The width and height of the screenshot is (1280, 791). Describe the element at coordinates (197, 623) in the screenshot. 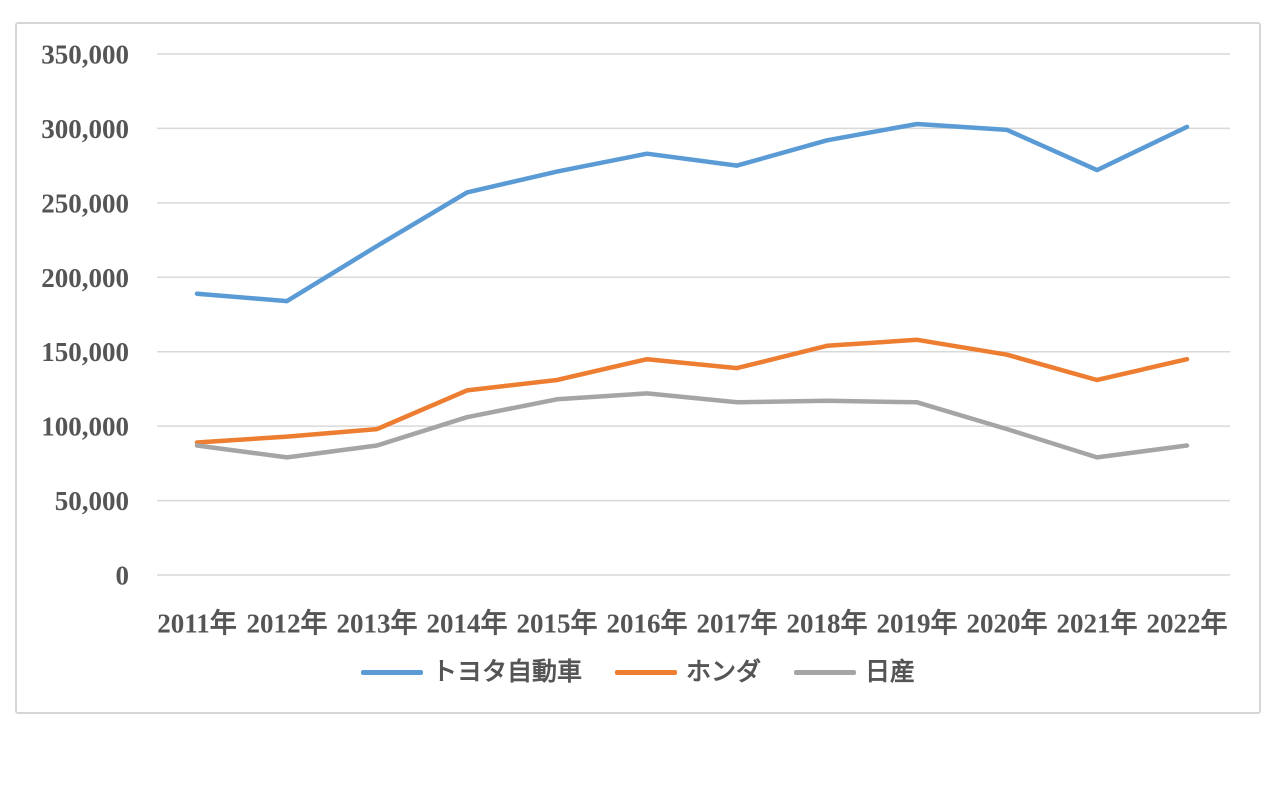

I see `x-axis-tick-label: 2011年` at that location.